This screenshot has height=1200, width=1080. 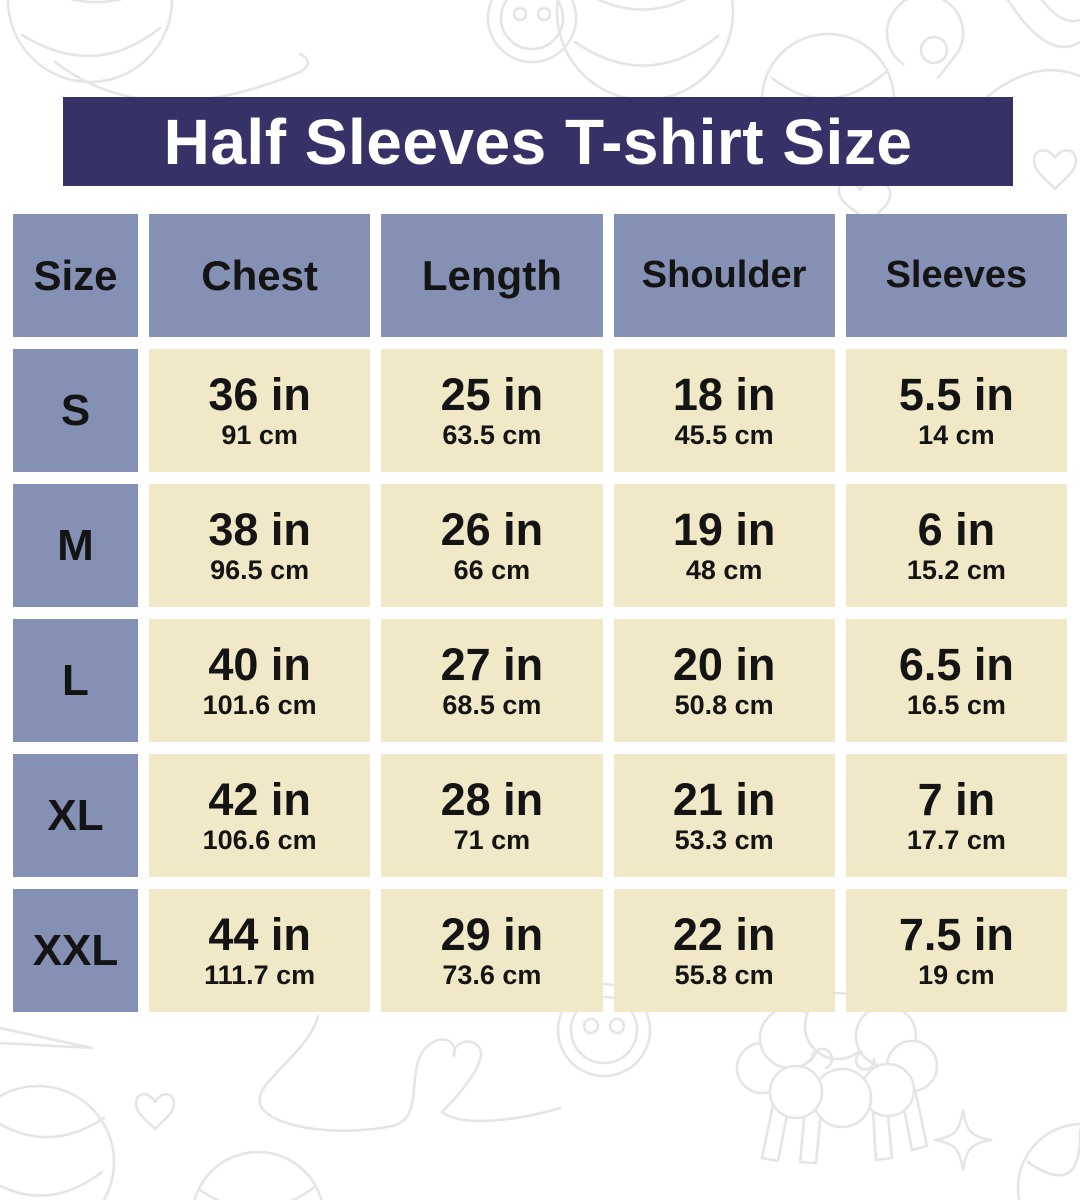 I want to click on cell-m-shoulder: 19 in 48 cm, so click(x=724, y=545).